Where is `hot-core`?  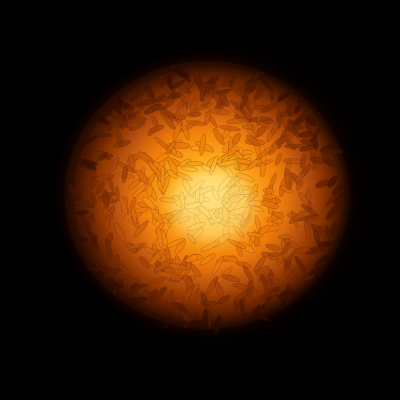
hot-core is located at coordinates (212, 205).